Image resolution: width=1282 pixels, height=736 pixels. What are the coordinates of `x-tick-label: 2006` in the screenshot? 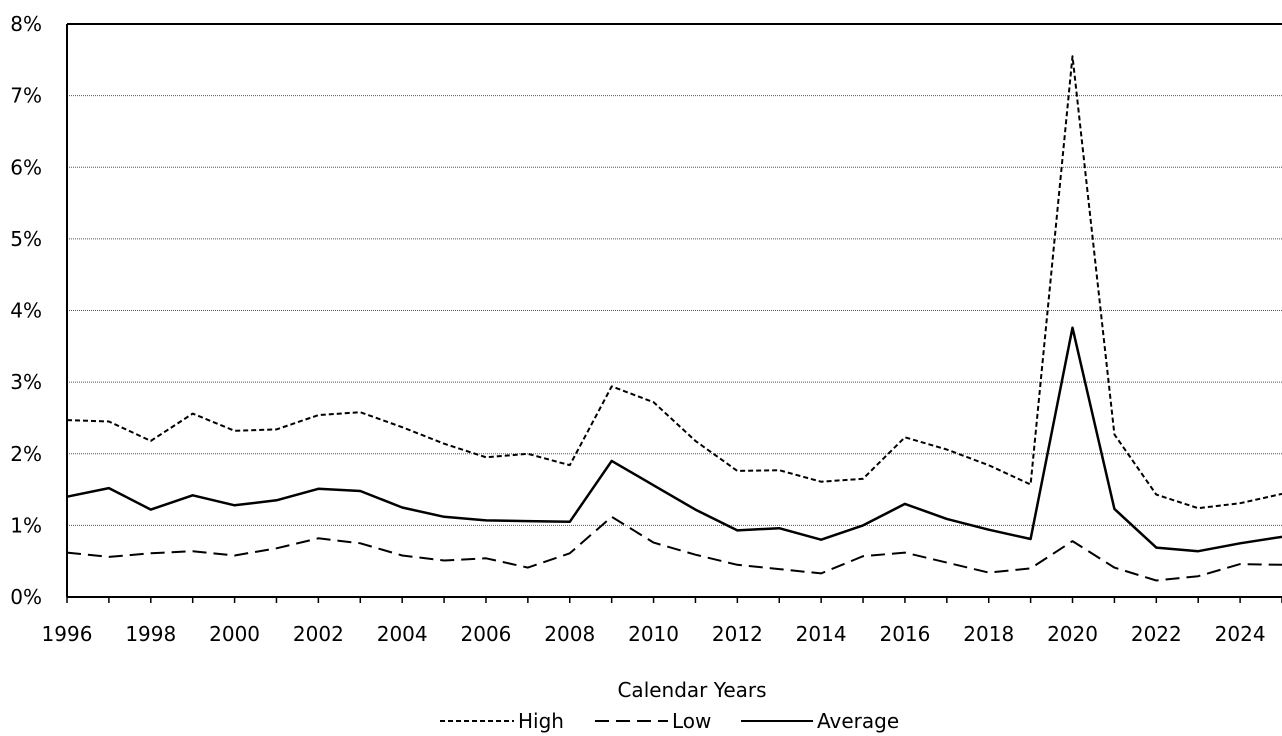 It's located at (486, 634).